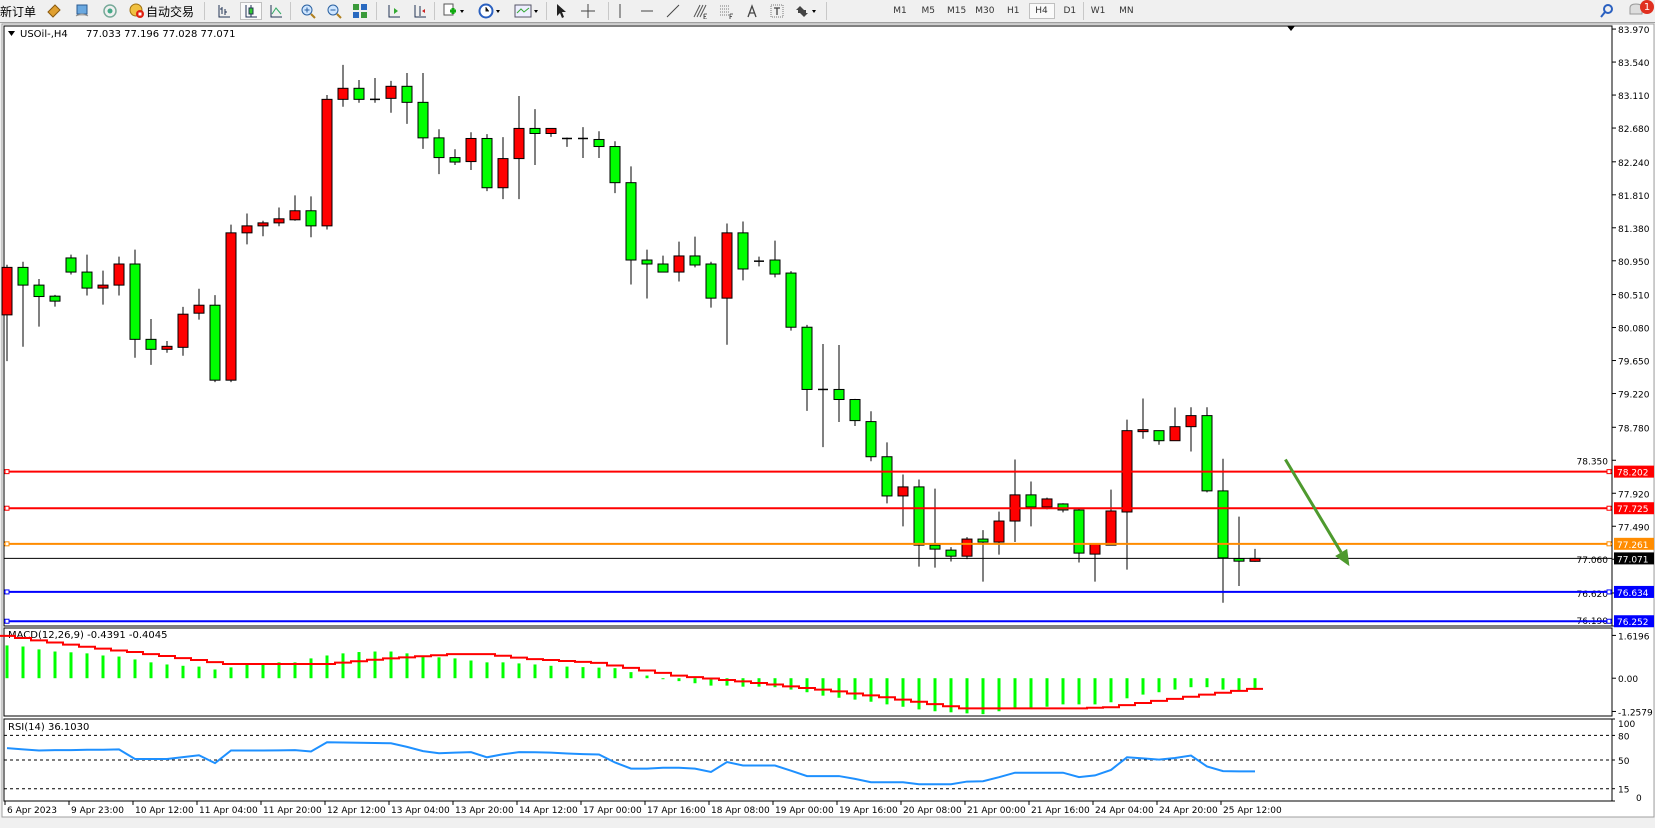 The image size is (1655, 828). Describe the element at coordinates (1634, 528) in the screenshot. I see `price-tick-label: 77.490` at that location.